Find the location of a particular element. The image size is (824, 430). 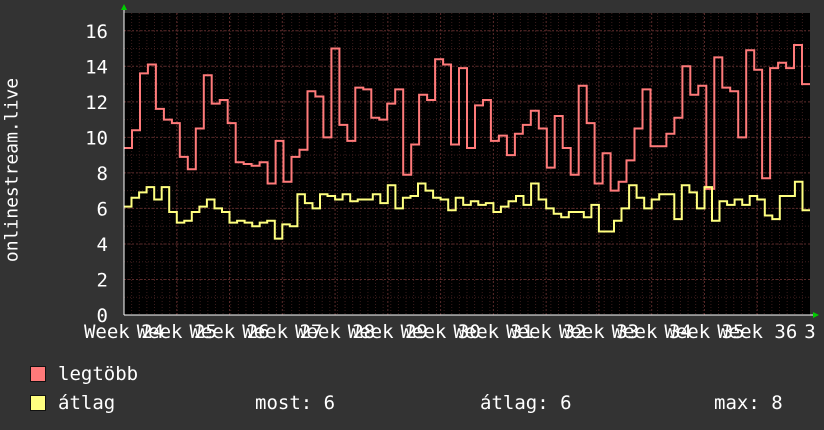

y-tick-label: 12 is located at coordinates (96, 103).